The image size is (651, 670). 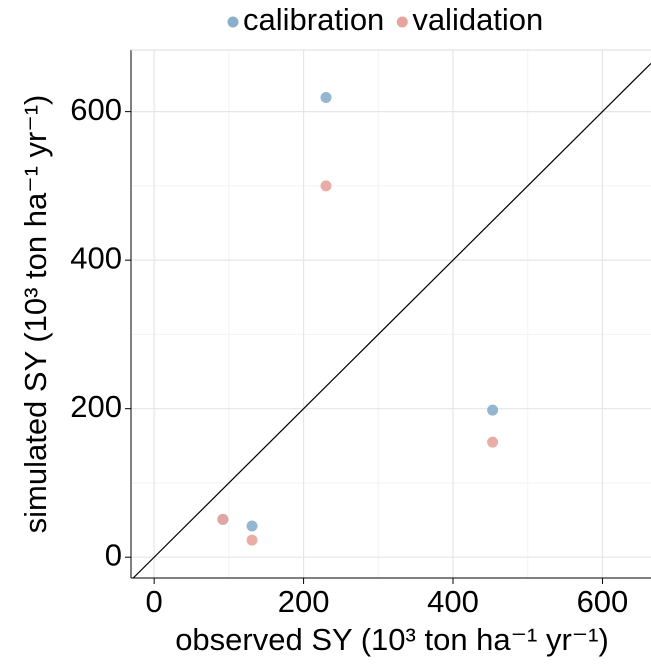 What do you see at coordinates (477, 19) in the screenshot?
I see `legend-label: validation` at bounding box center [477, 19].